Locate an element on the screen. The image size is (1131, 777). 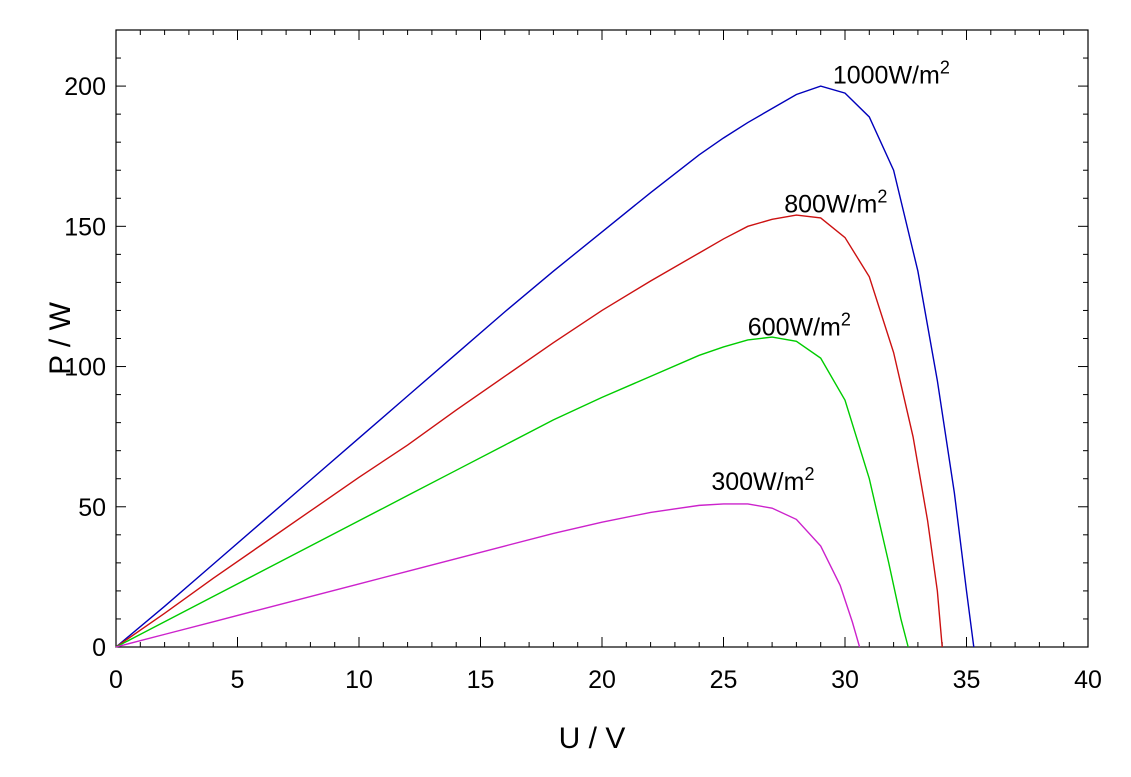
y-tick-label: 0 is located at coordinates (99, 648).